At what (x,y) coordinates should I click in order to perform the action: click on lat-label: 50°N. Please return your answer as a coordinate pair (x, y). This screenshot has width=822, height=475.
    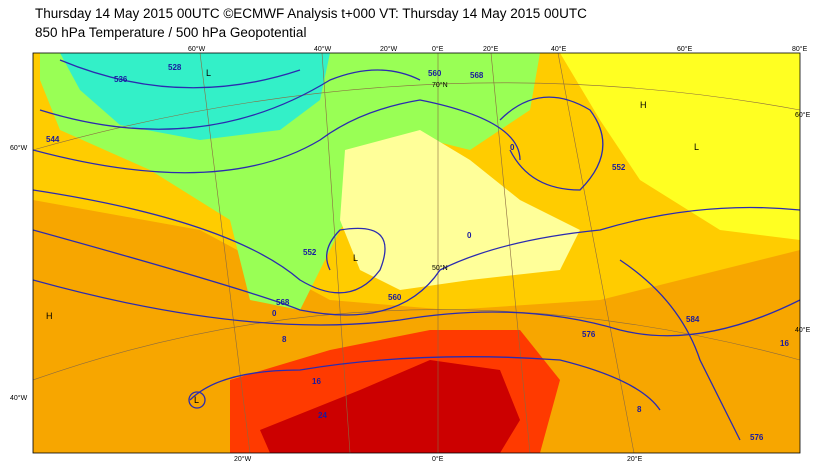
    Looking at the image, I should click on (440, 268).